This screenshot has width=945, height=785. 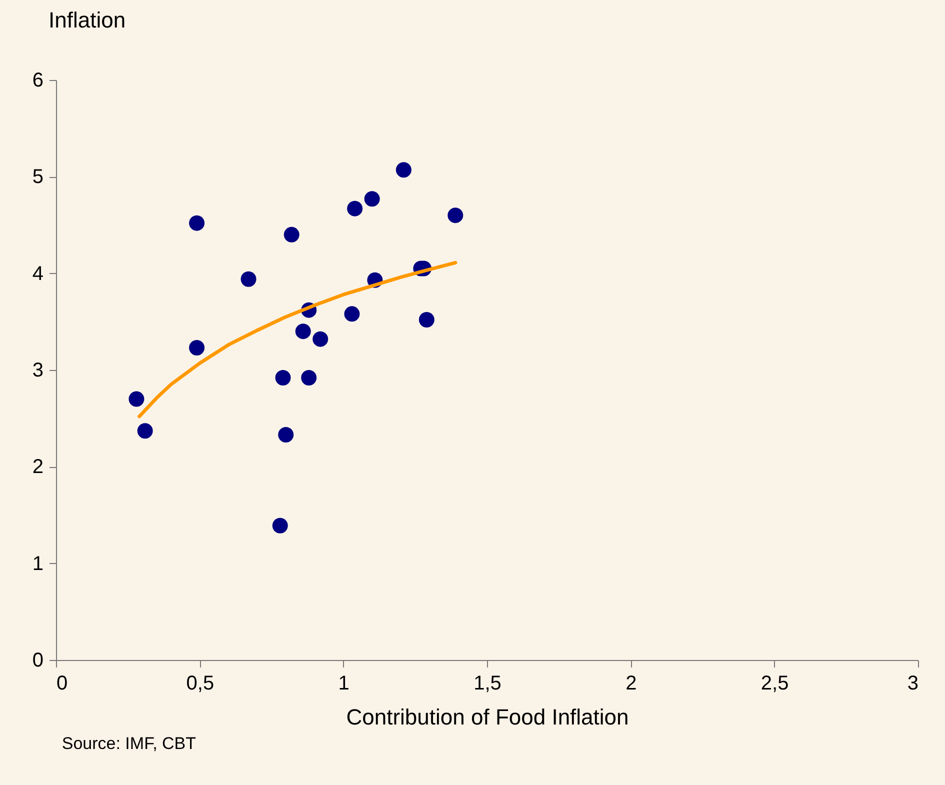 I want to click on x-tick-label: 0, so click(x=62, y=683).